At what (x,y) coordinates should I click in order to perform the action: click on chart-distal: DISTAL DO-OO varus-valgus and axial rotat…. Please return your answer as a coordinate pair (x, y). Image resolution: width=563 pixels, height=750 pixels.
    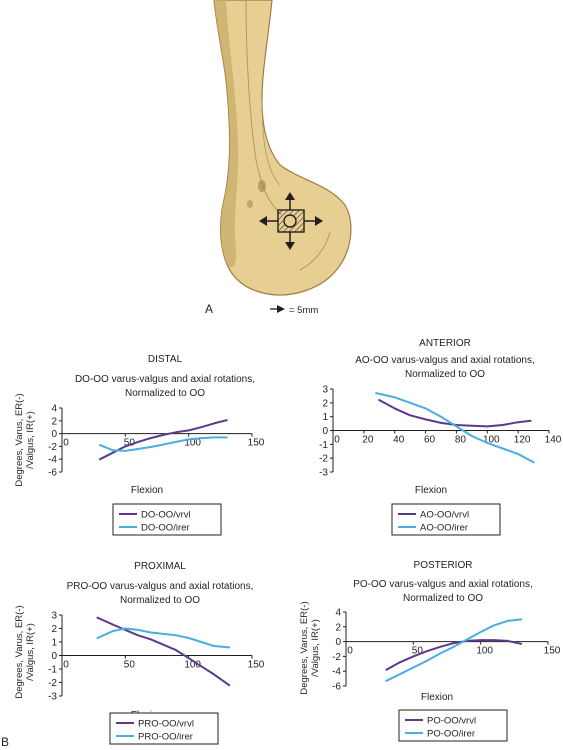
    Looking at the image, I should click on (139, 445).